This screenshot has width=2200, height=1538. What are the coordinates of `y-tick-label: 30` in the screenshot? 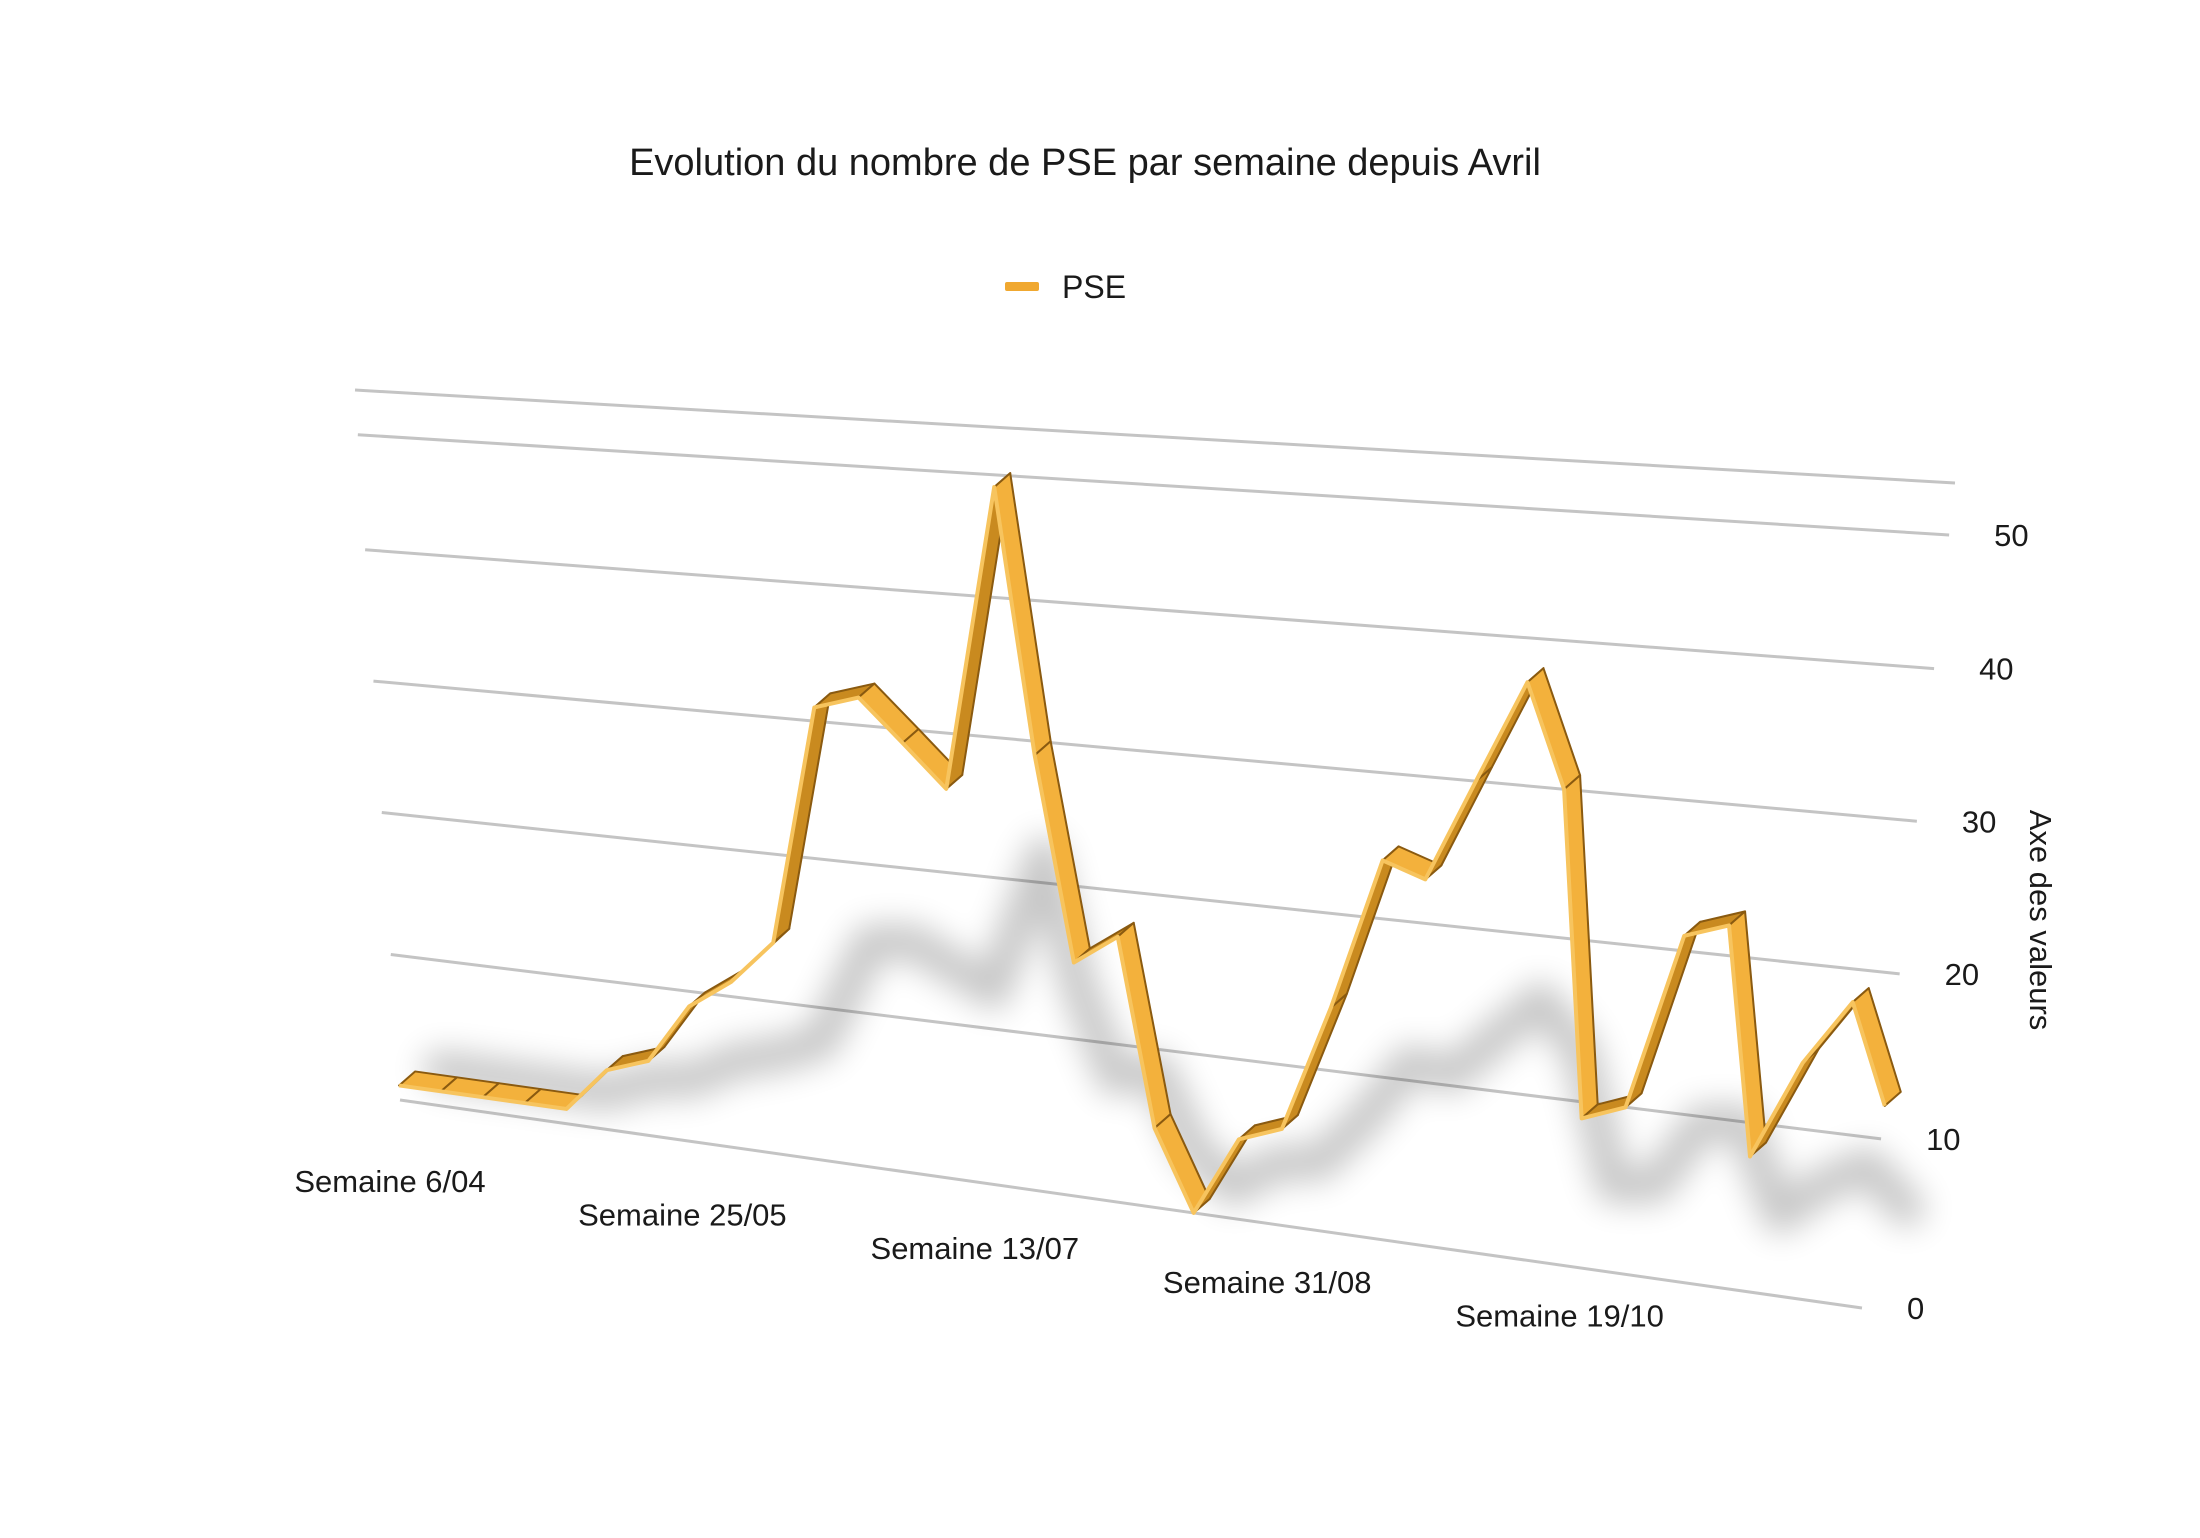 It's located at (1979, 821).